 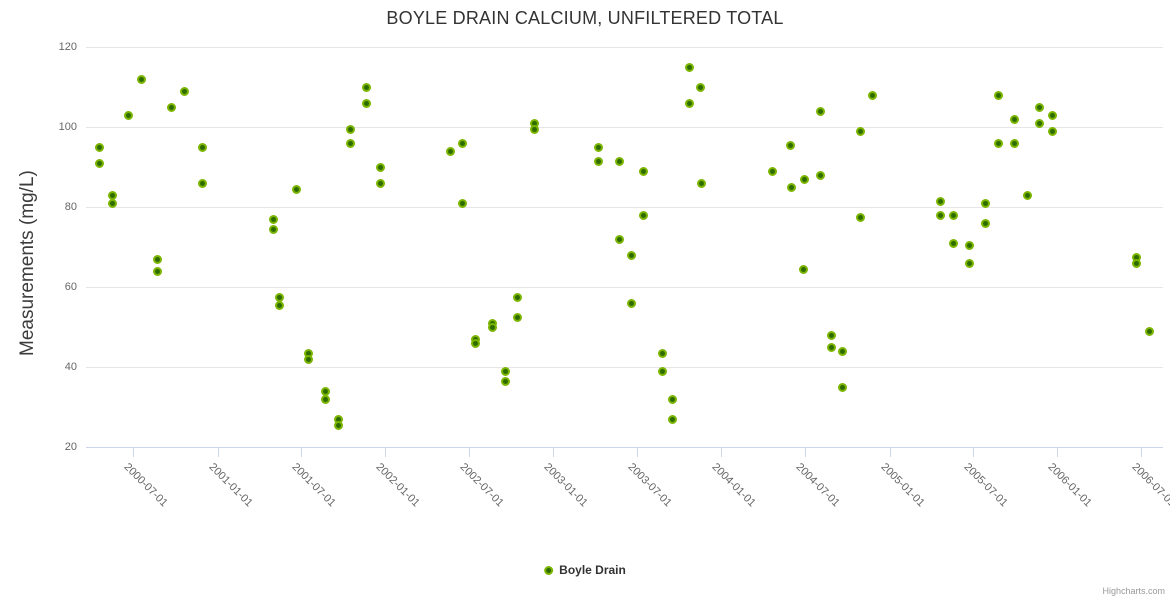 What do you see at coordinates (481, 485) in the screenshot?
I see `x-axis-tick-label: 2002-07-01` at bounding box center [481, 485].